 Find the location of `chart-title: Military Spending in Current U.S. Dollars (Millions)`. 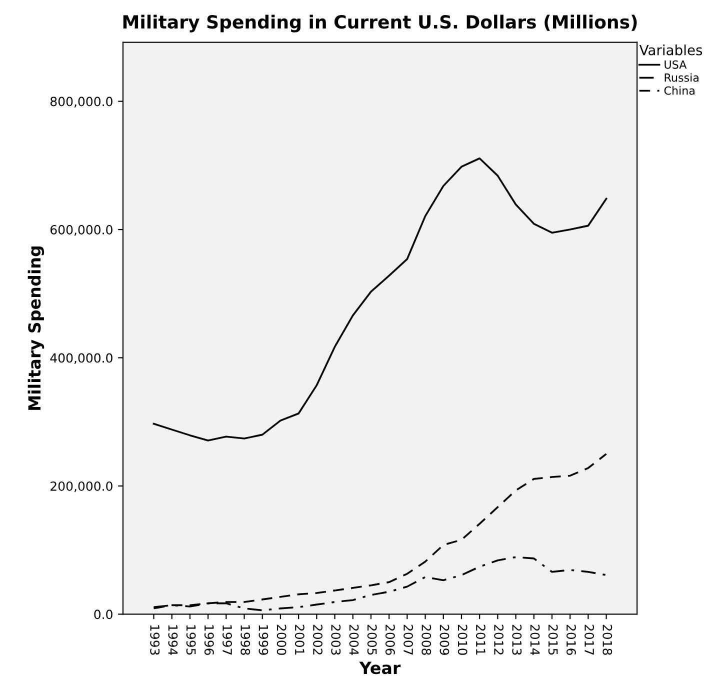

chart-title: Military Spending in Current U.S. Dollars (Millions) is located at coordinates (380, 23).